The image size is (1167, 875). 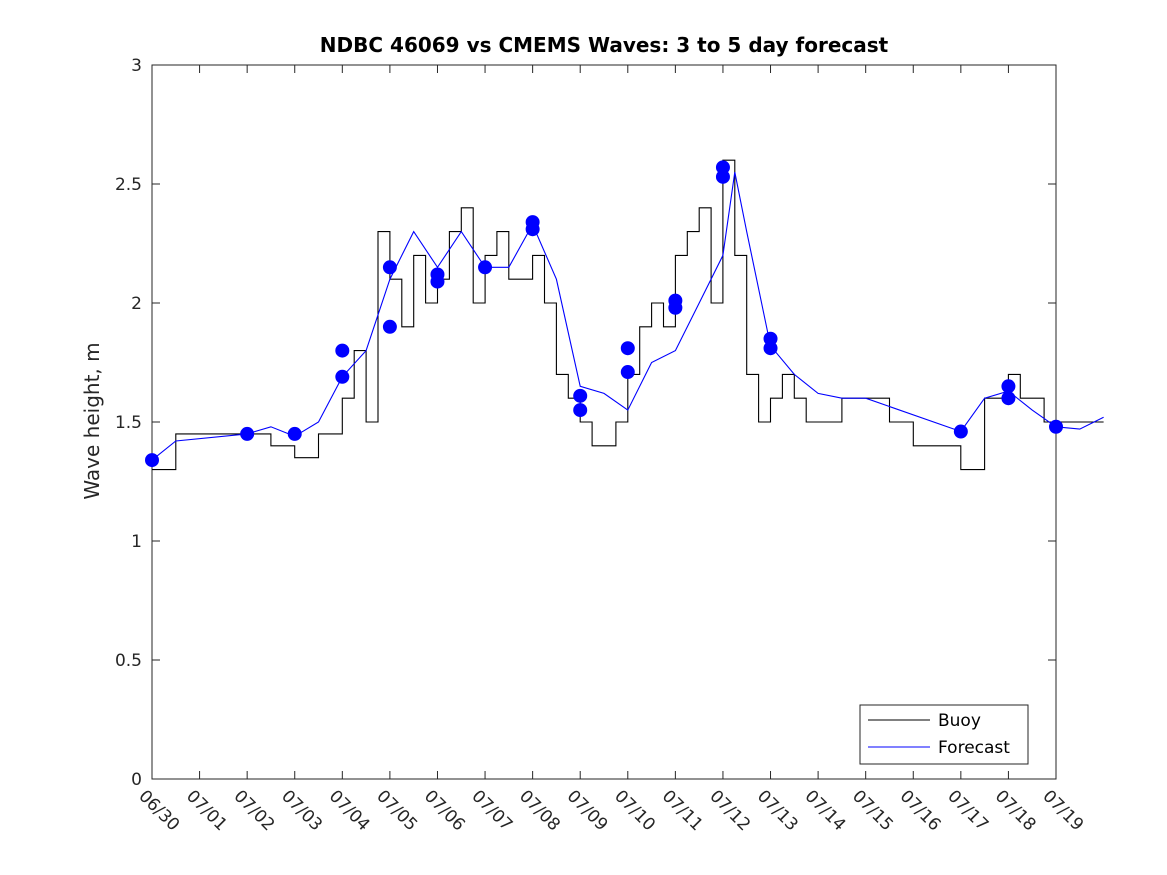 What do you see at coordinates (128, 185) in the screenshot?
I see `y-tick-label: 2.5` at bounding box center [128, 185].